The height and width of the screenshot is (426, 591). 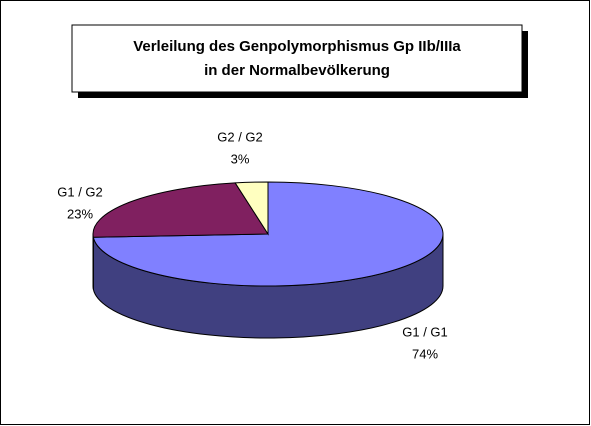 What do you see at coordinates (425, 353) in the screenshot?
I see `slice-value-label: 74%` at bounding box center [425, 353].